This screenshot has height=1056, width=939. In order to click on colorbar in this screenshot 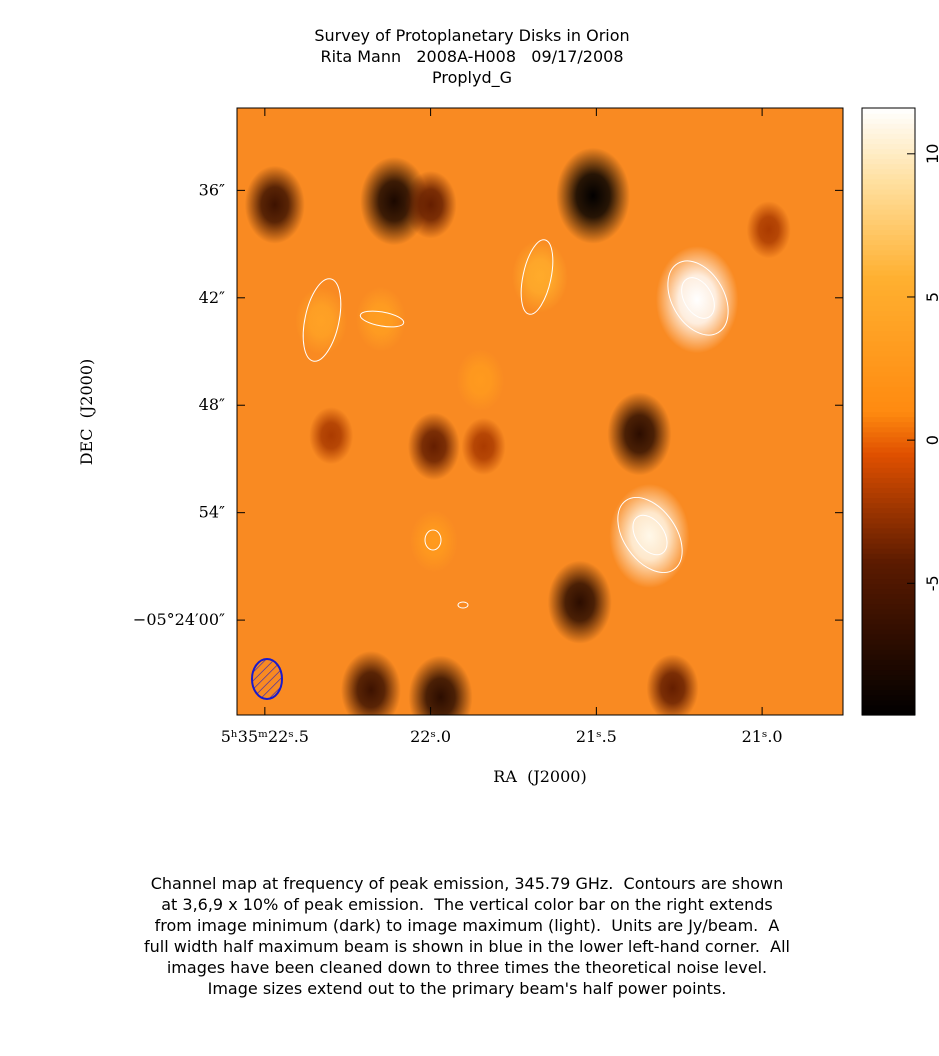, I will do `click(888, 412)`.